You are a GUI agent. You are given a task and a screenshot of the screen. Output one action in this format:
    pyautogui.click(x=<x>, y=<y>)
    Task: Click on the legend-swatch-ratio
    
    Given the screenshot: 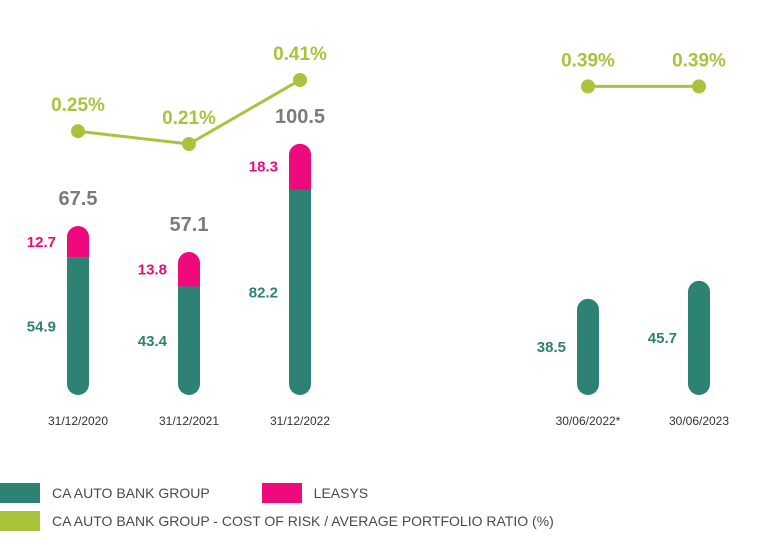 What is the action you would take?
    pyautogui.click(x=20, y=521)
    